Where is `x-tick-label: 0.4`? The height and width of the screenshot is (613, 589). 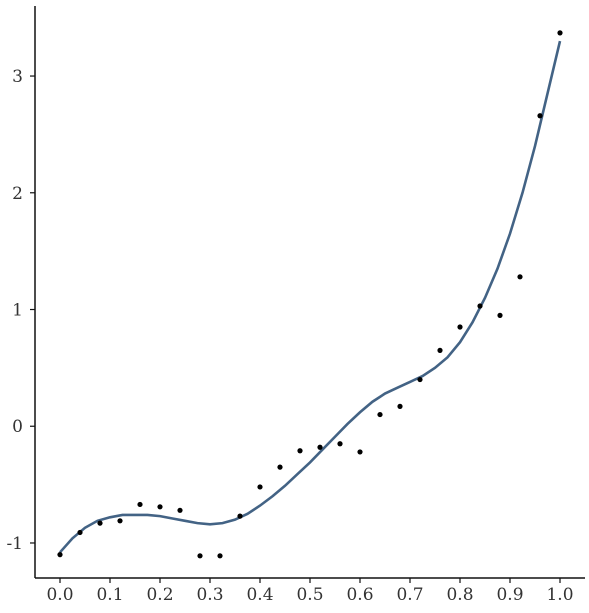
x-tick-label: 0.4 is located at coordinates (259, 595).